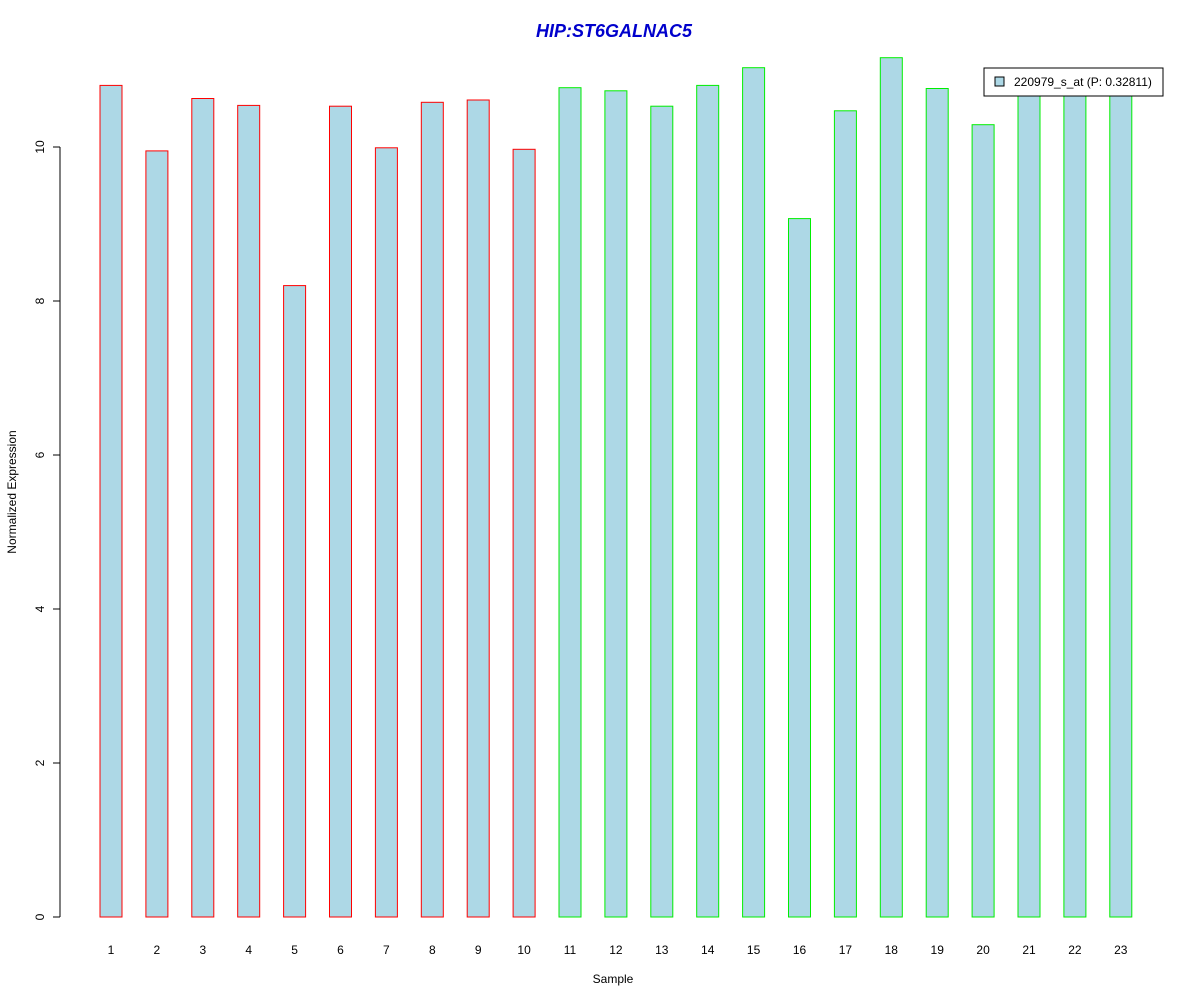 The height and width of the screenshot is (1000, 1200). I want to click on y-tick-label: 0, so click(40, 916).